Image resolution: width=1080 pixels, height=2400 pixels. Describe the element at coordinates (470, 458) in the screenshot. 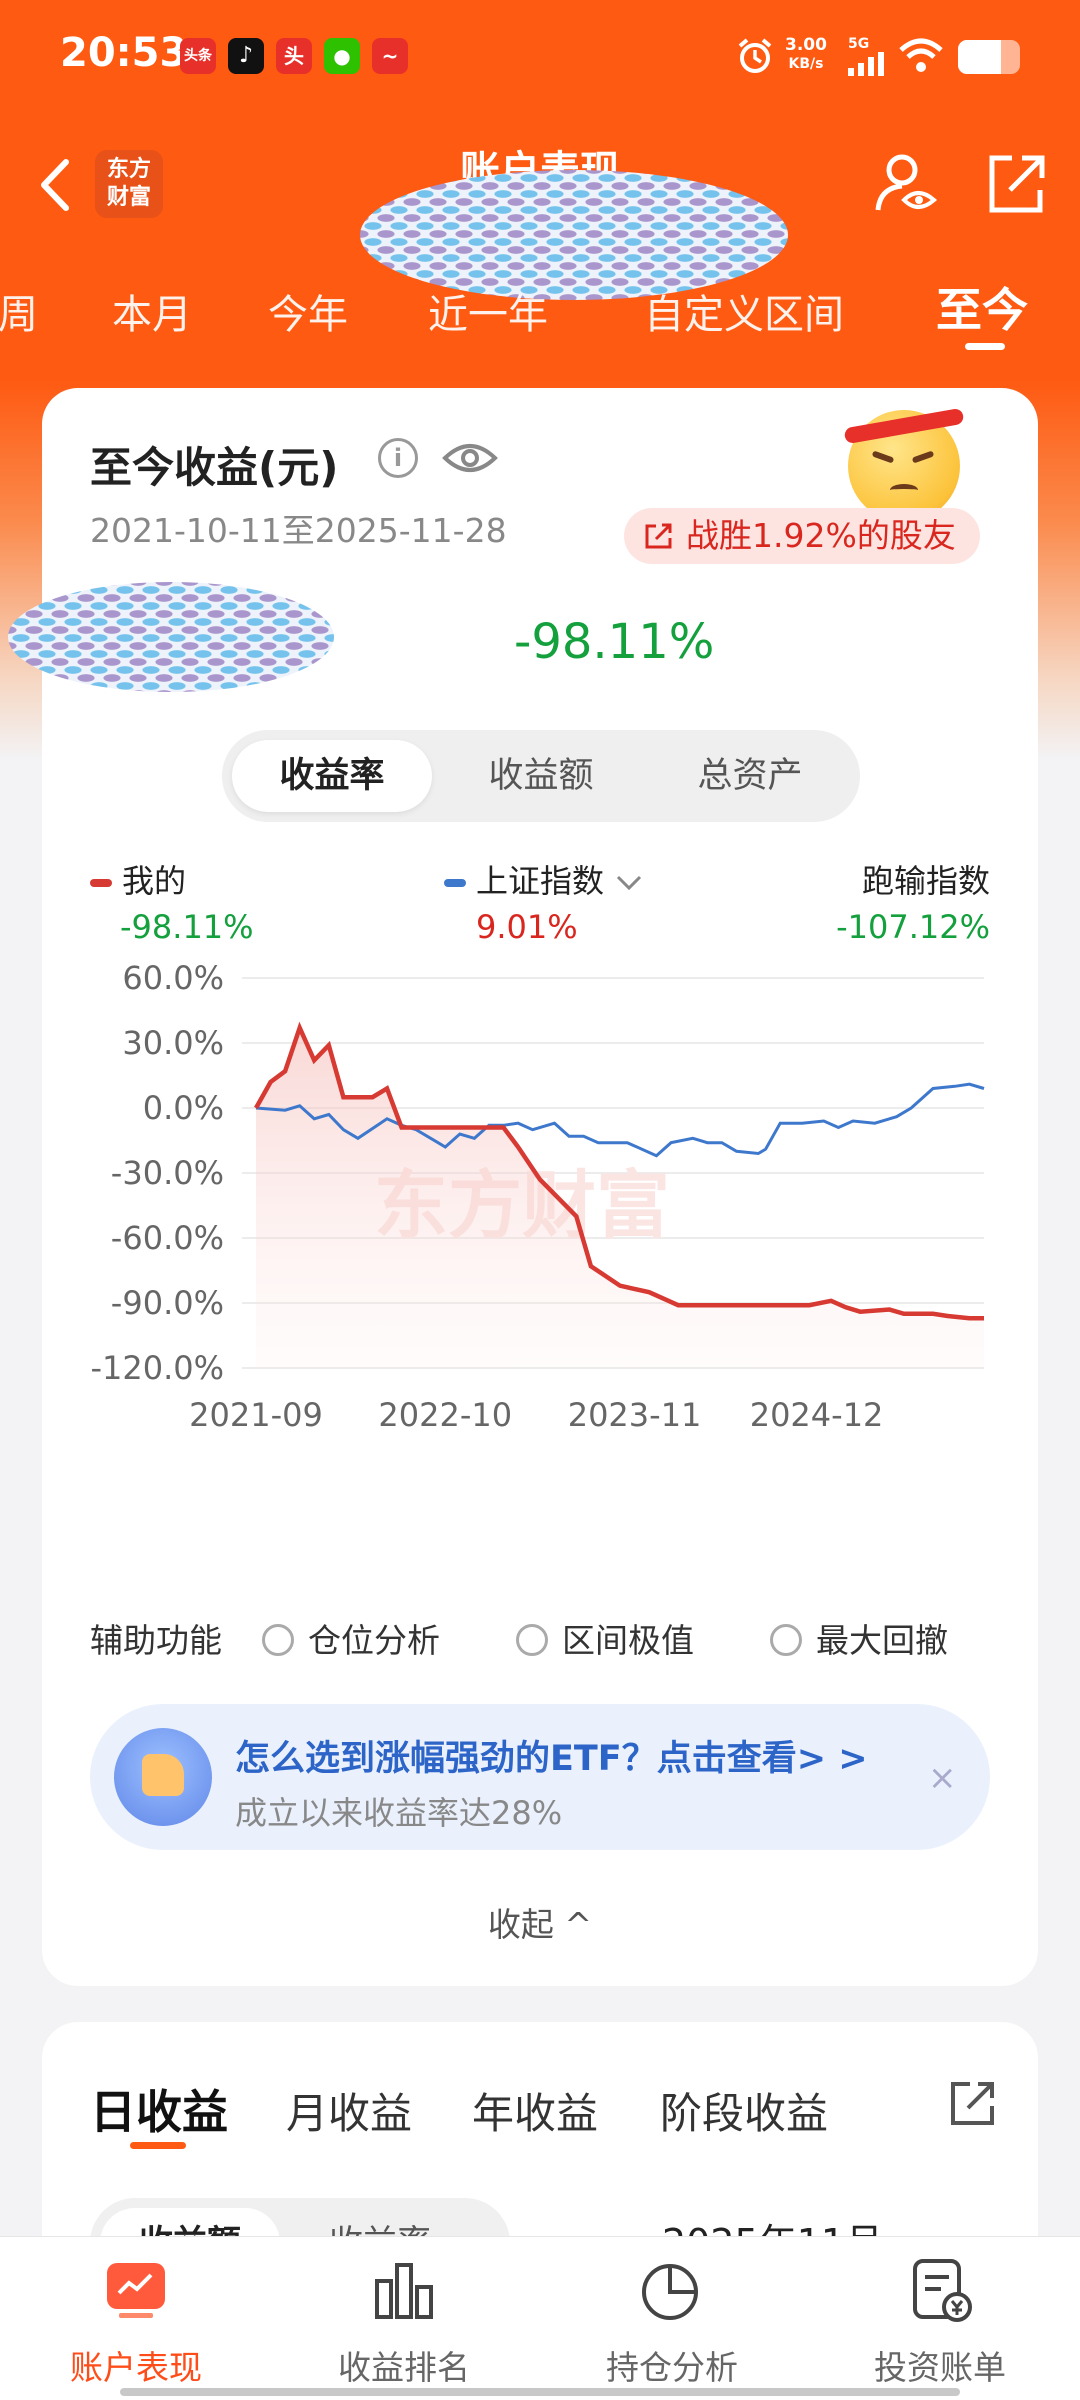

I see `eye-icon` at that location.